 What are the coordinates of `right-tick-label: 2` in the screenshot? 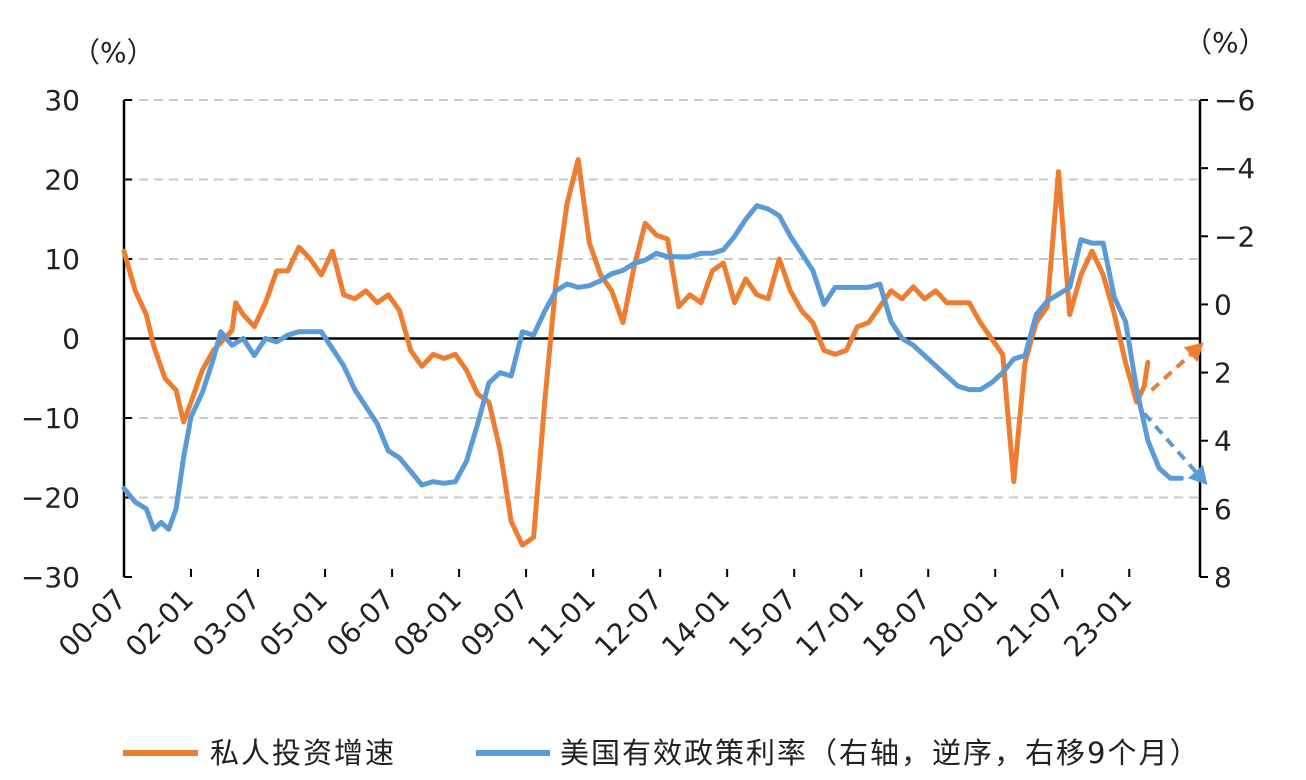 It's located at (1223, 373).